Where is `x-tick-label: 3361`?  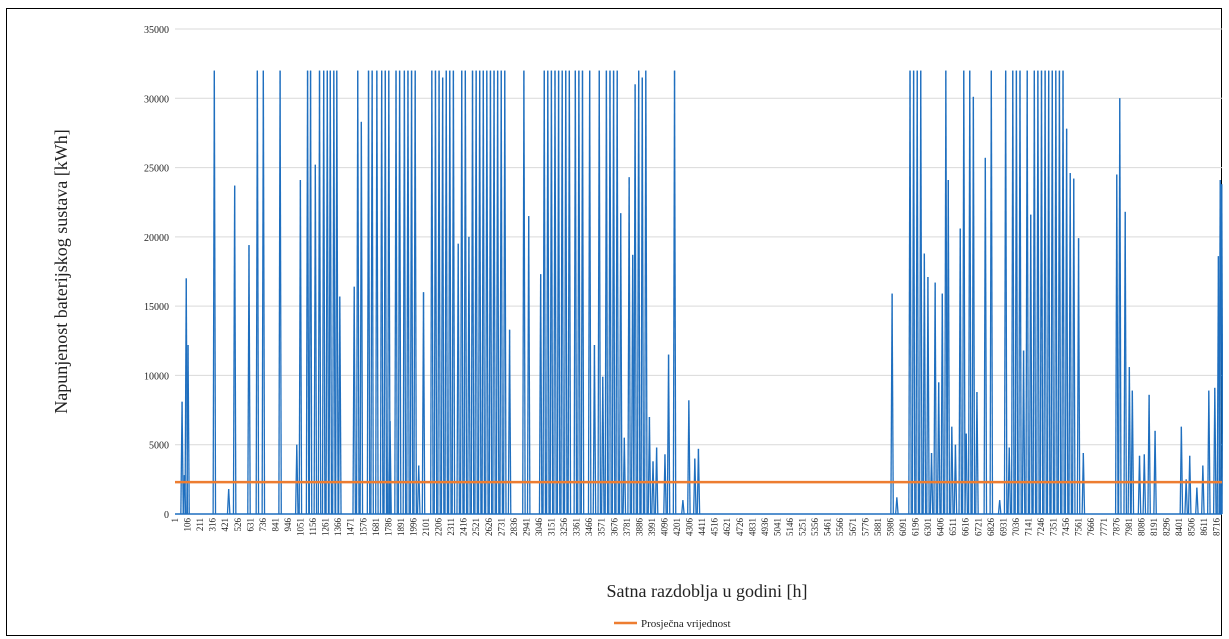 x-tick-label: 3361 is located at coordinates (577, 527).